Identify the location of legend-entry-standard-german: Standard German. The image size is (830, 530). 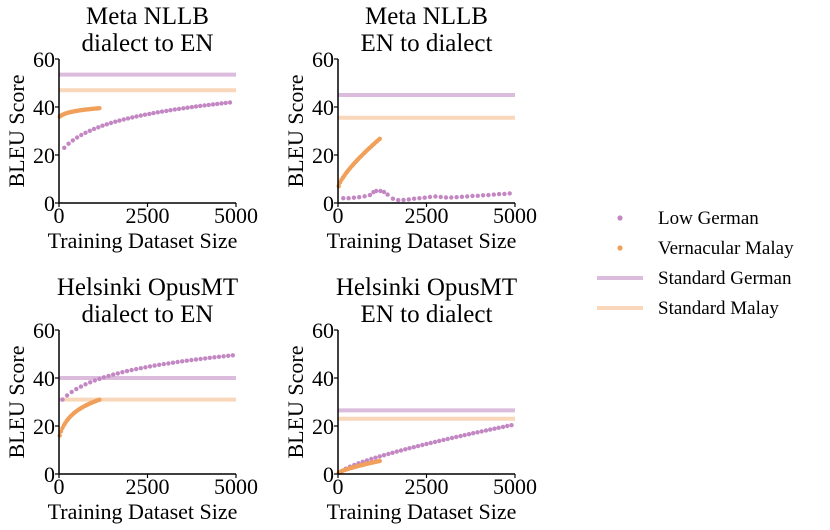
(694, 278).